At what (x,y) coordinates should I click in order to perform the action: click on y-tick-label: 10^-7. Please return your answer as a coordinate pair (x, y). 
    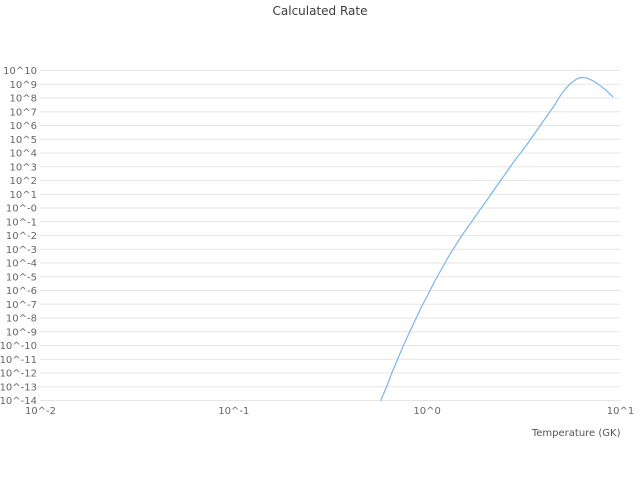
    Looking at the image, I should click on (21, 305).